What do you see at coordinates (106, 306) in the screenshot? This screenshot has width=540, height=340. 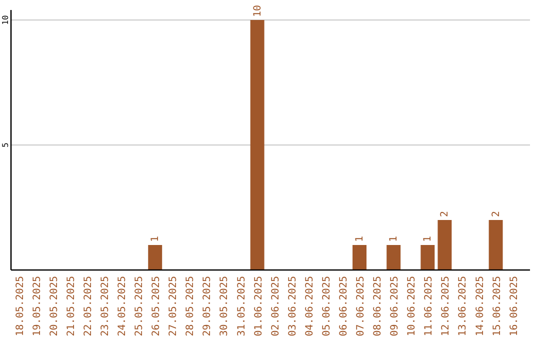 I see `x-tick-label: 23.05.2025` at bounding box center [106, 306].